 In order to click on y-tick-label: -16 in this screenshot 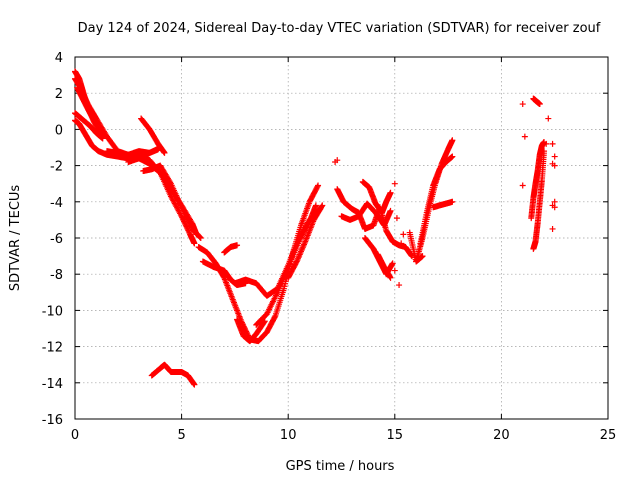, I will do `click(52, 420)`.